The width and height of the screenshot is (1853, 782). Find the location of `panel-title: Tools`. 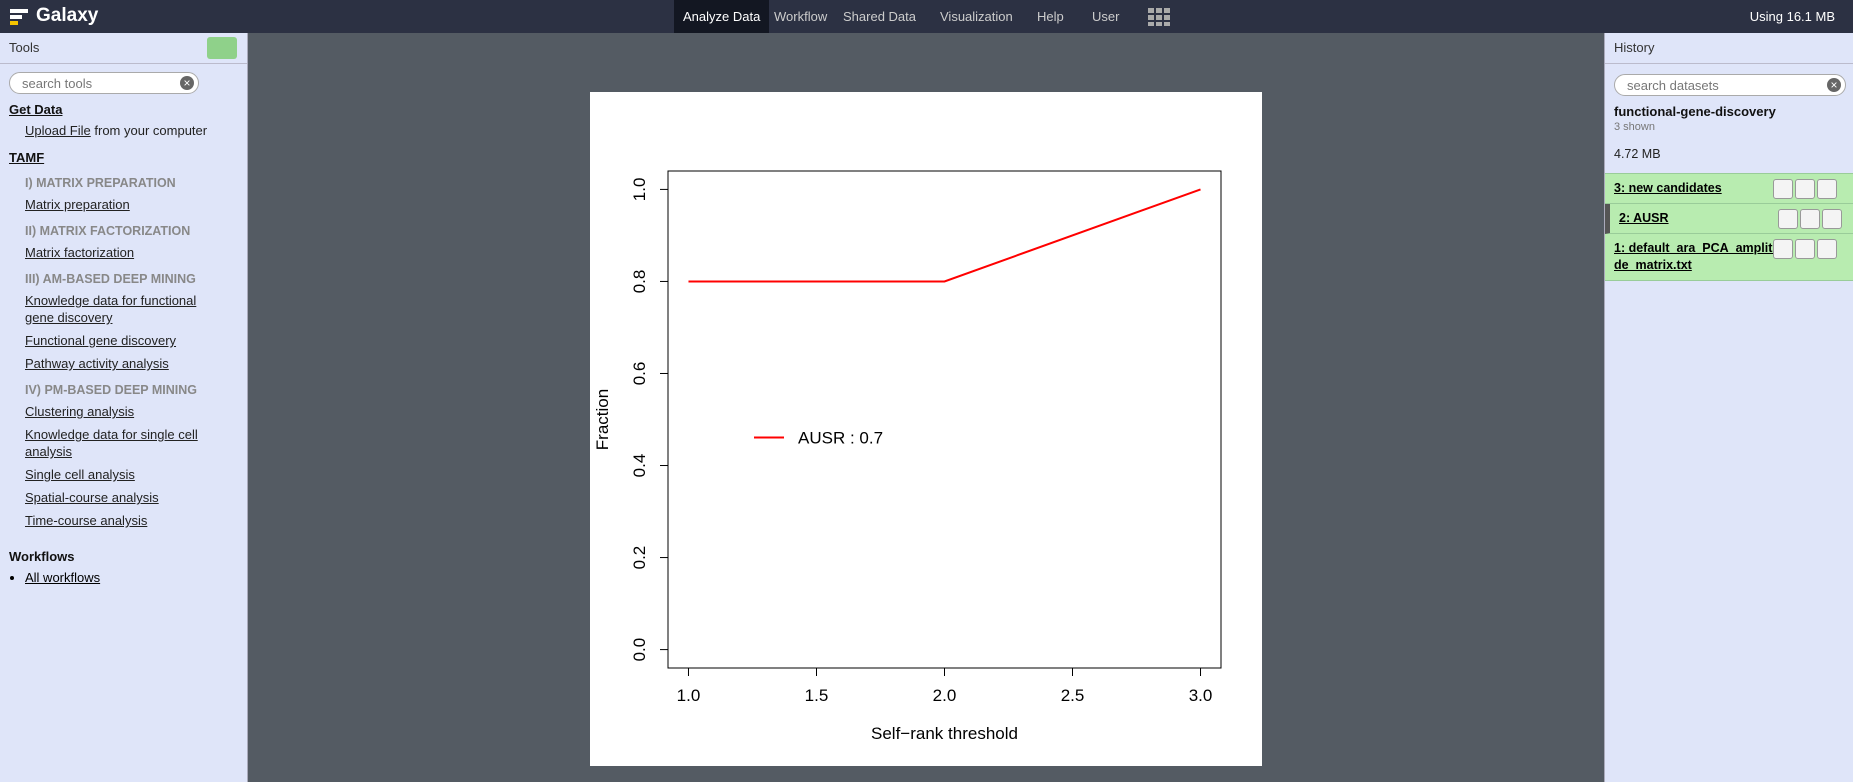

panel-title: Tools is located at coordinates (24, 47).